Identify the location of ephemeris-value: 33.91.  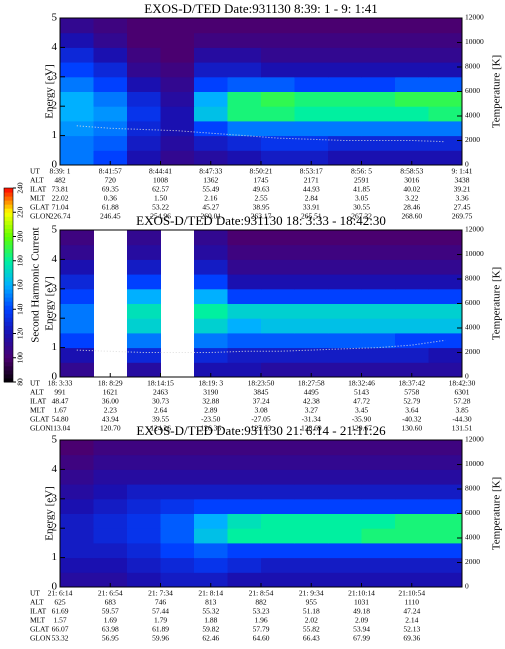
(311, 207).